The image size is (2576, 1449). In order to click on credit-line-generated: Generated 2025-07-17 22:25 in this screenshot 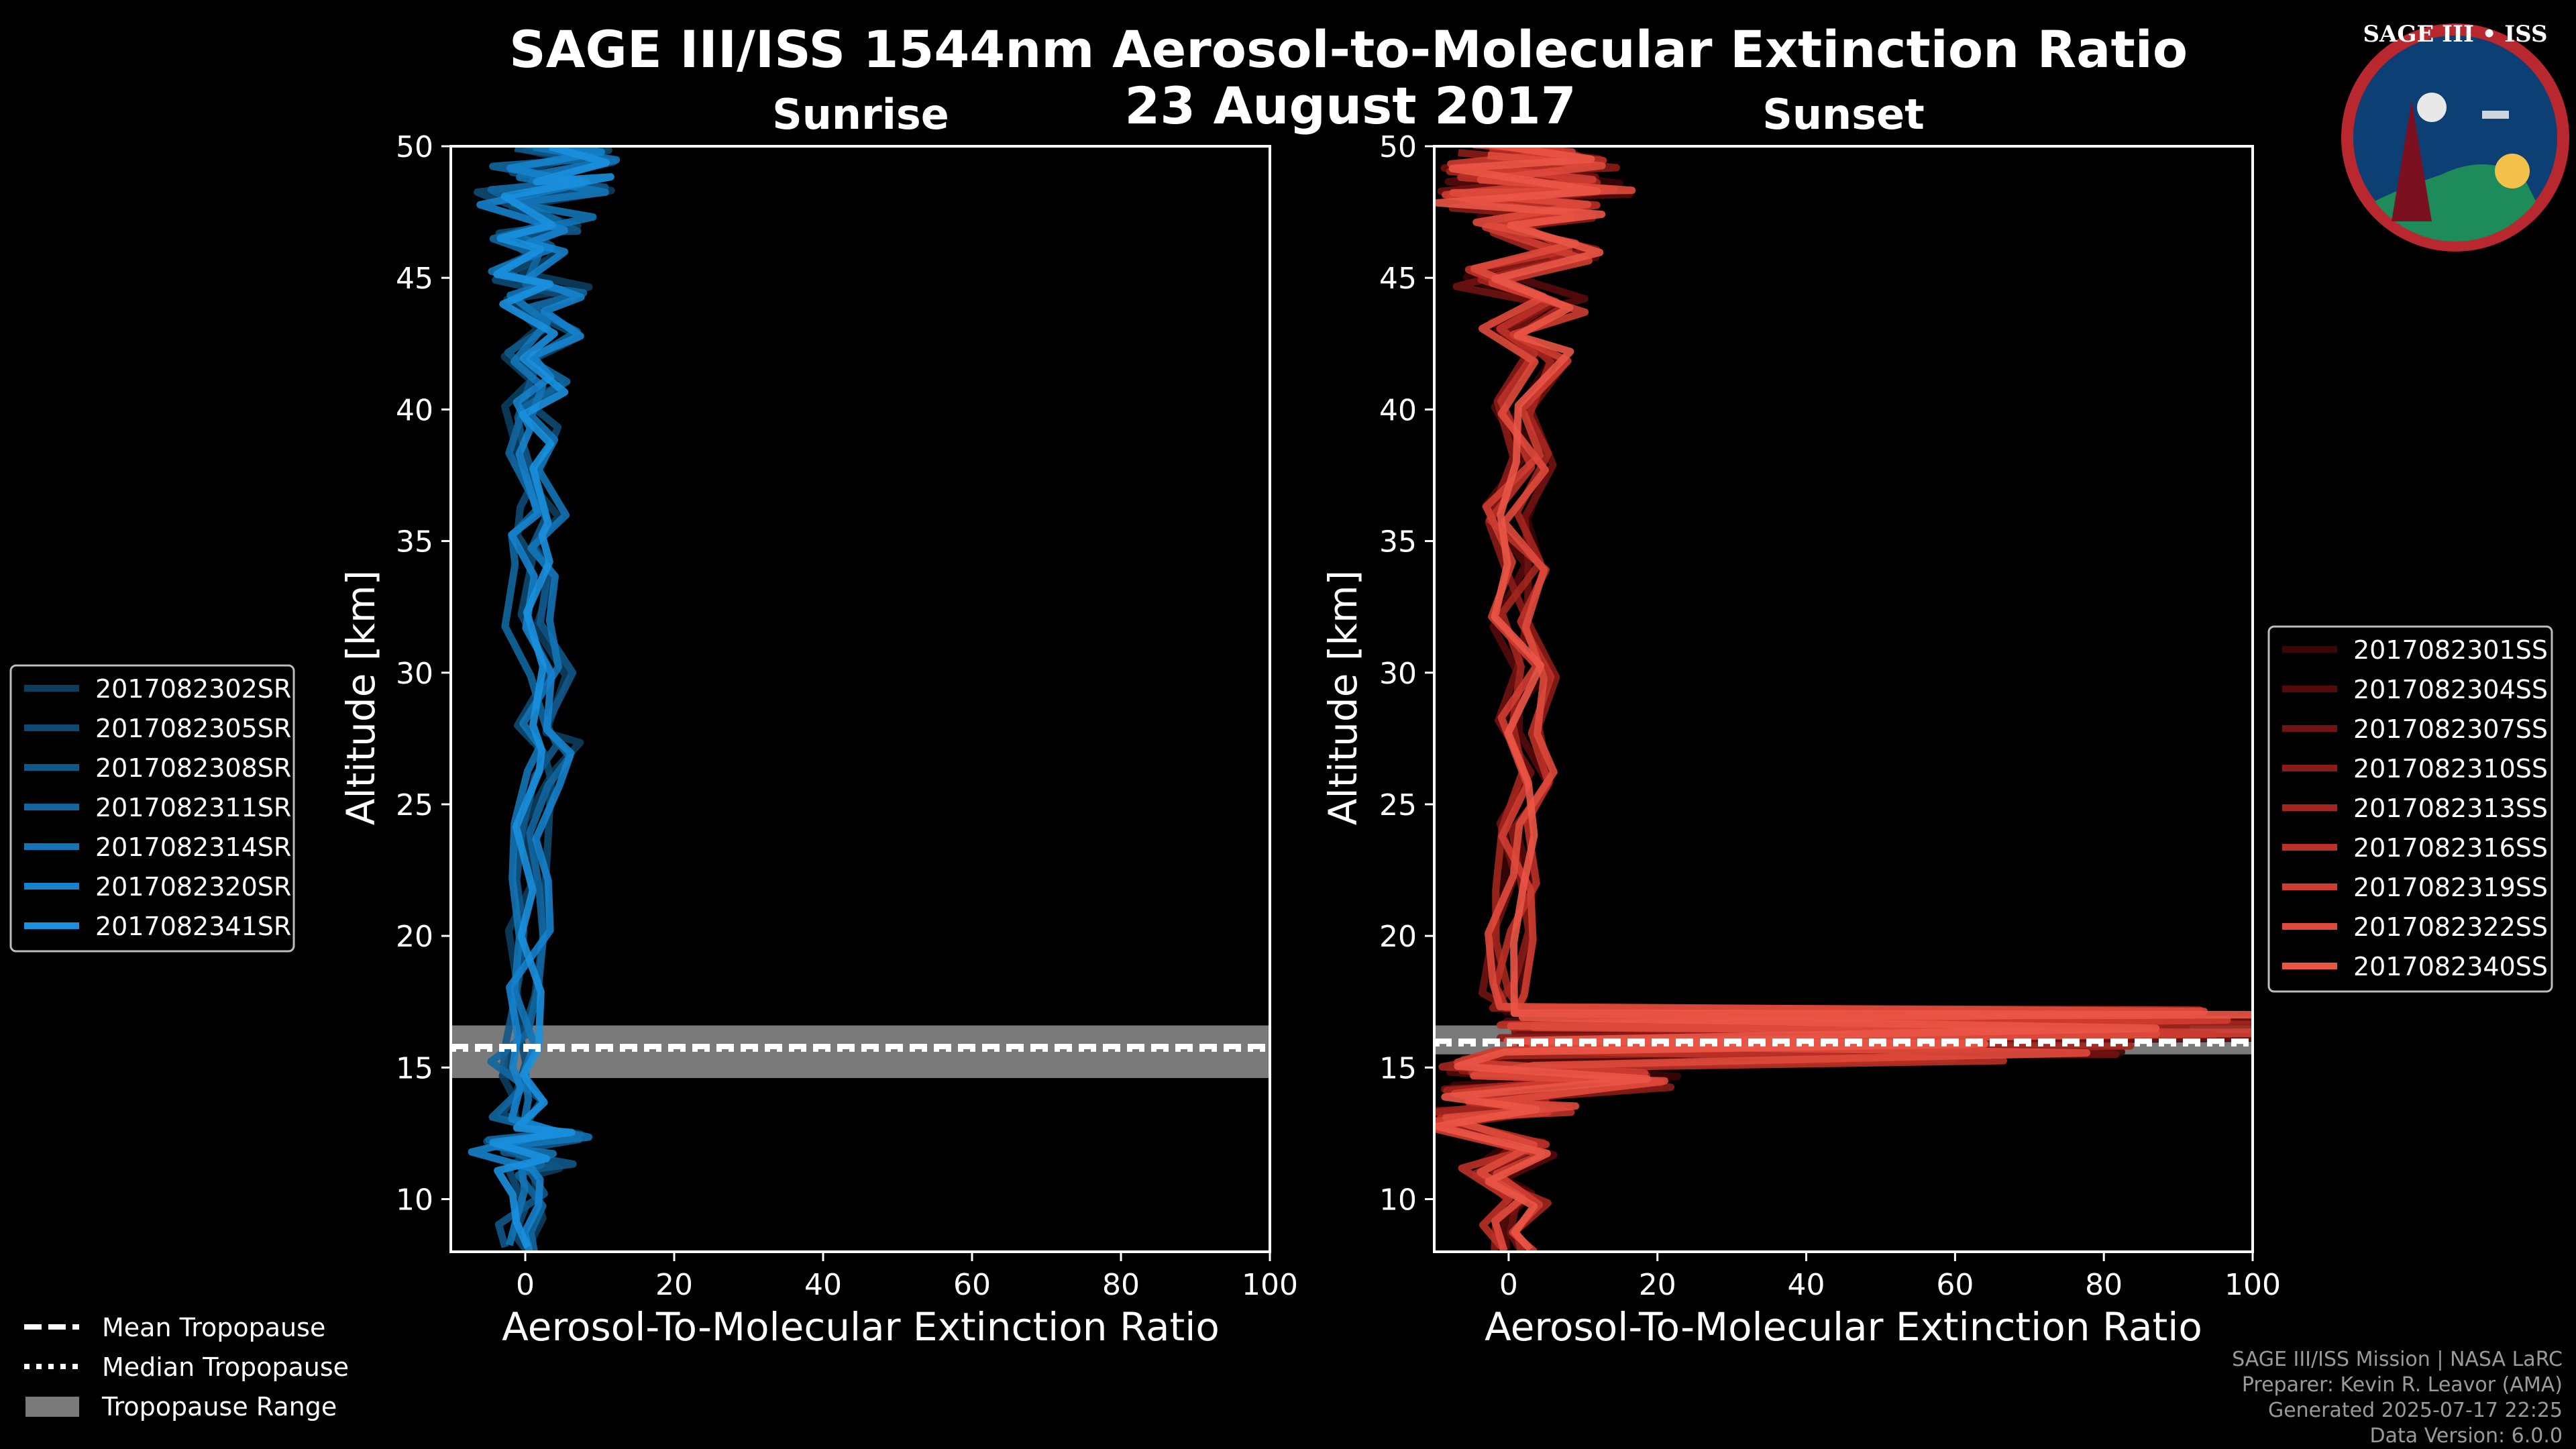, I will do `click(2415, 1410)`.